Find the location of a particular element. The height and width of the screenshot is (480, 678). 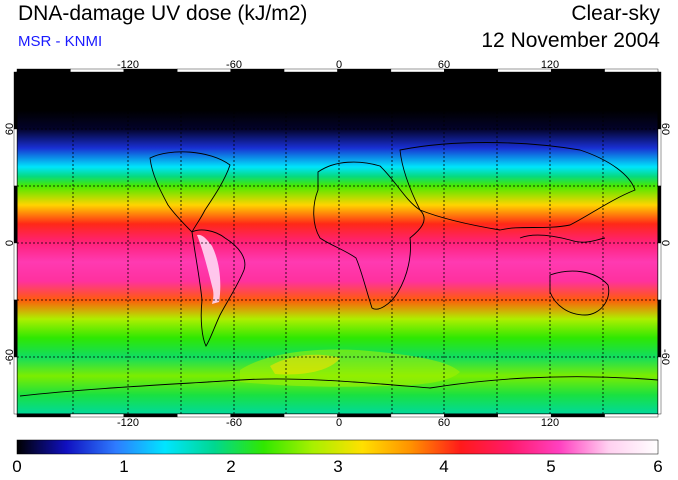

colorbar-tick-label: 0 is located at coordinates (17, 466).